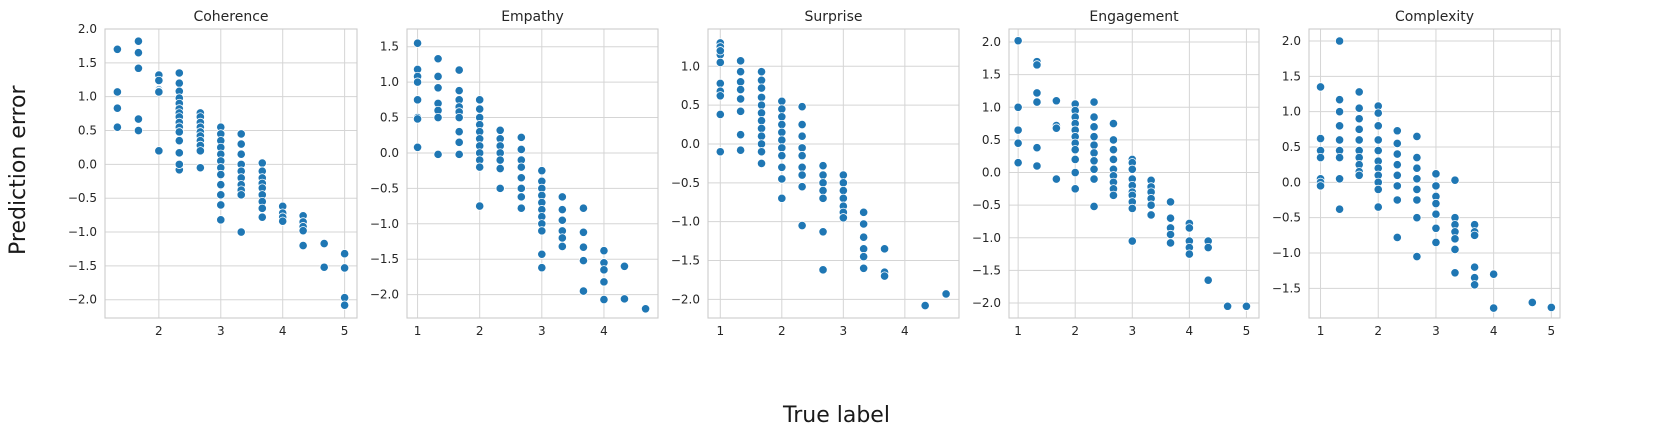  What do you see at coordinates (514, 173) in the screenshot?
I see `panel-empathy: 1 2 3 4 −2.0 −1.5 −1.0 −0.5 0.0 0.5 1.0 1.5 Empathy` at bounding box center [514, 173].